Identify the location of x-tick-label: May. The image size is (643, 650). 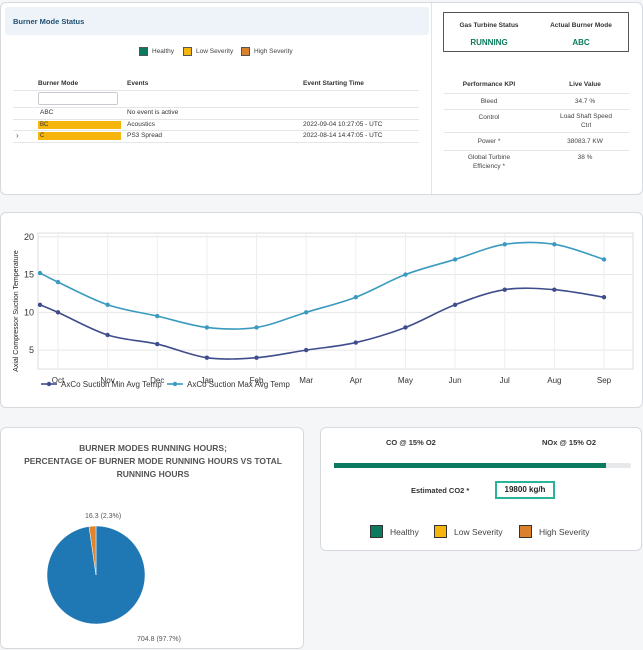
(405, 380).